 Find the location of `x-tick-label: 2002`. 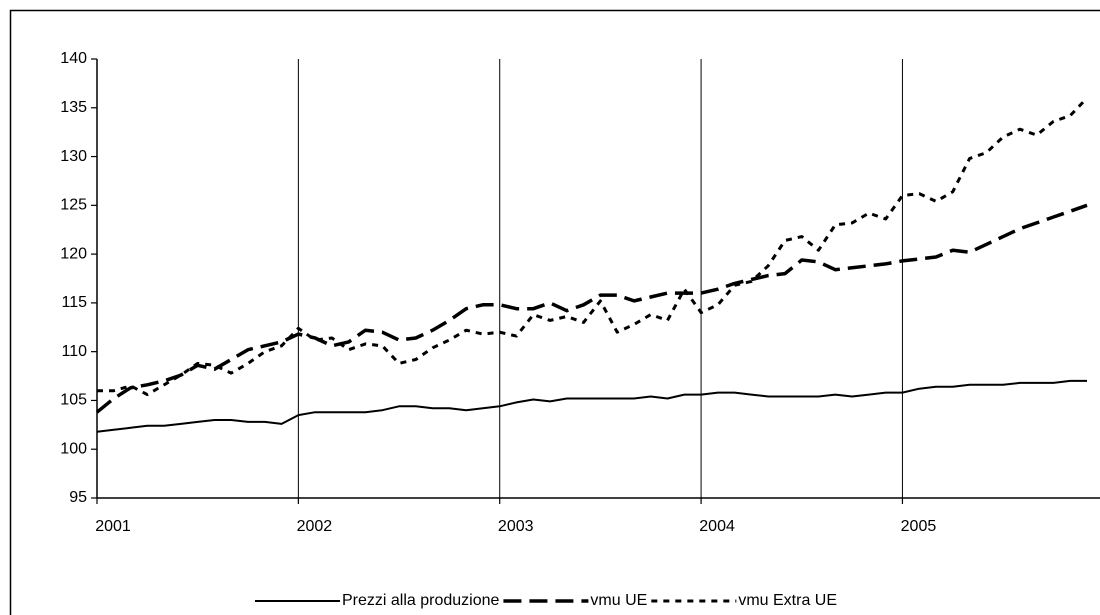

x-tick-label: 2002 is located at coordinates (315, 526).